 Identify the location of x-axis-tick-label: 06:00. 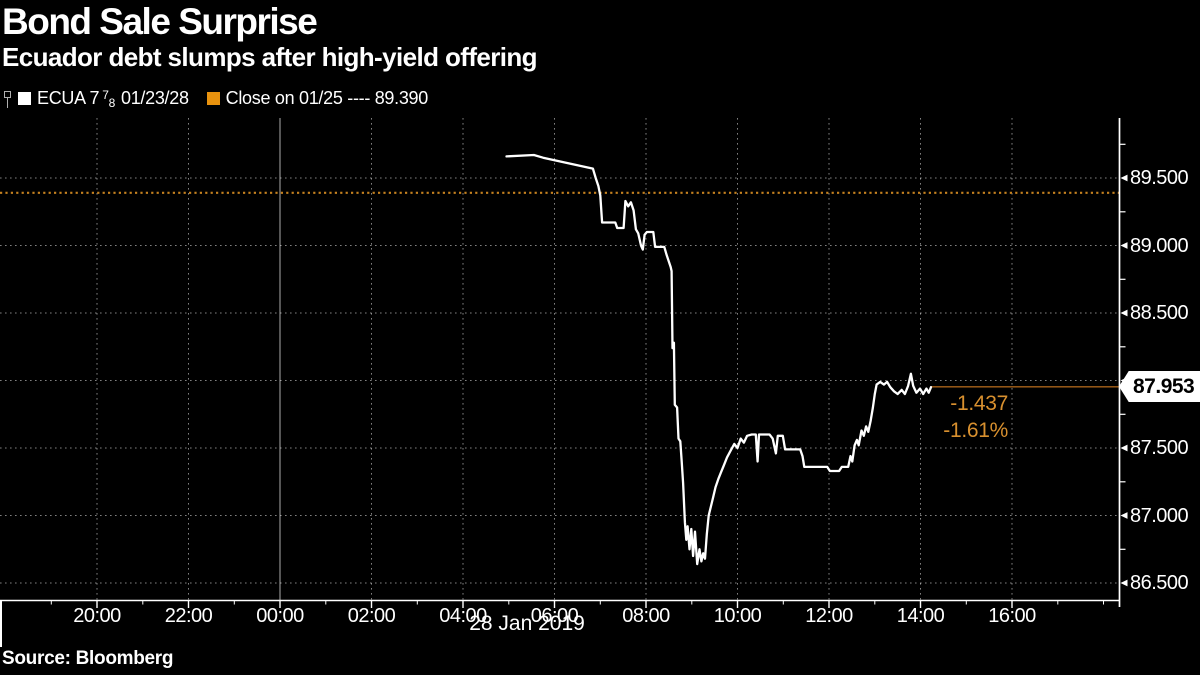
(554, 616).